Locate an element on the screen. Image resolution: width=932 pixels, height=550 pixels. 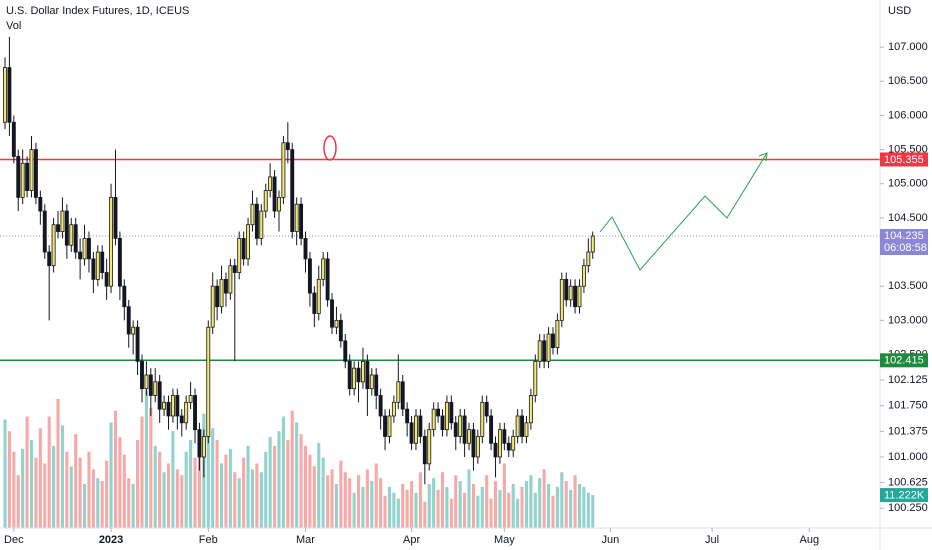
y-tick-label: 104.500 is located at coordinates (908, 218).